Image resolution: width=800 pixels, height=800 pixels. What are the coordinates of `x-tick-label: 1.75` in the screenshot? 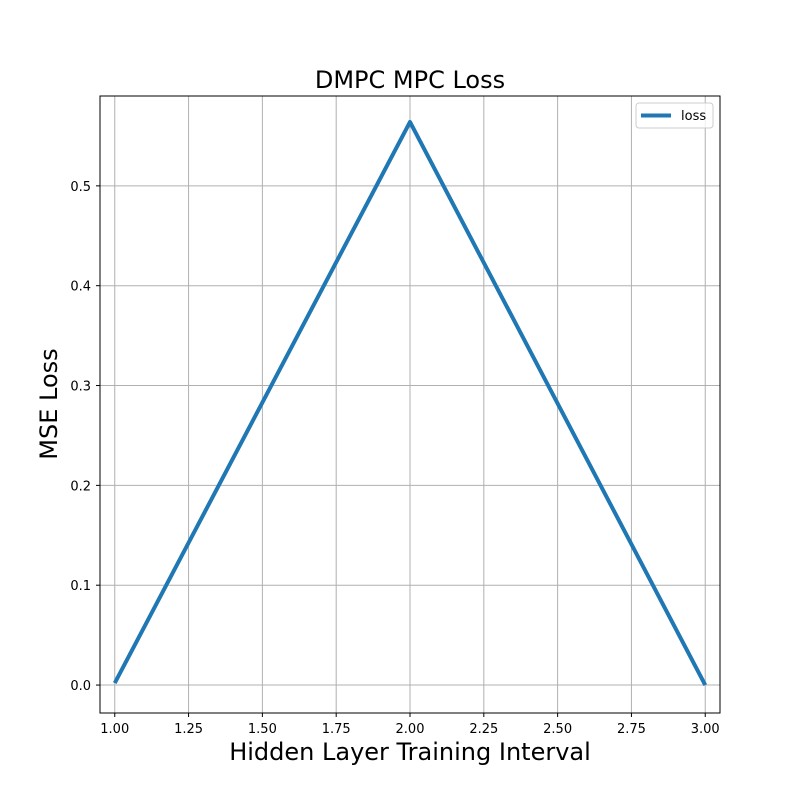 It's located at (336, 729).